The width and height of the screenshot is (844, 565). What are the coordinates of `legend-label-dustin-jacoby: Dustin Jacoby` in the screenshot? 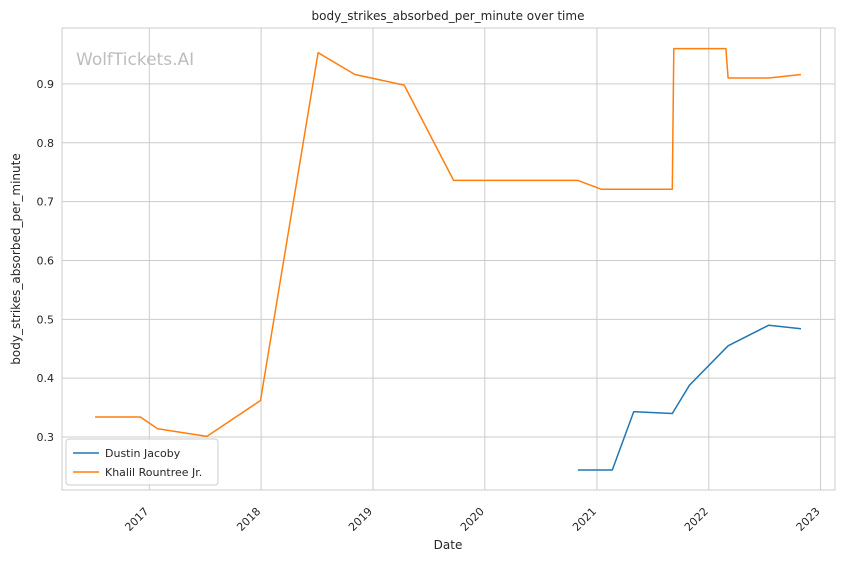 It's located at (143, 453).